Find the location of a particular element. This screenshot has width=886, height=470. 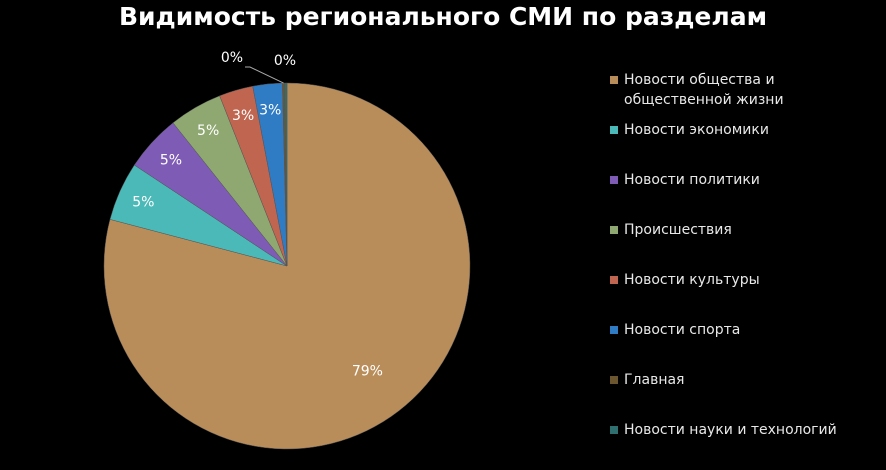

legend-item: Новости экономики is located at coordinates (748, 145).